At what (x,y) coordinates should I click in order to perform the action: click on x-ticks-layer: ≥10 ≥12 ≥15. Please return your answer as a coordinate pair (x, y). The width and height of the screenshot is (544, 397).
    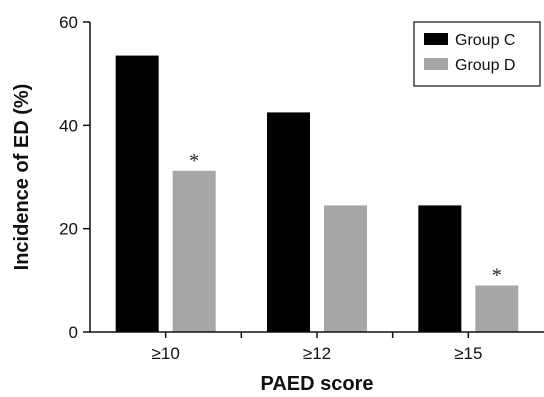
    Looking at the image, I should click on (317, 347).